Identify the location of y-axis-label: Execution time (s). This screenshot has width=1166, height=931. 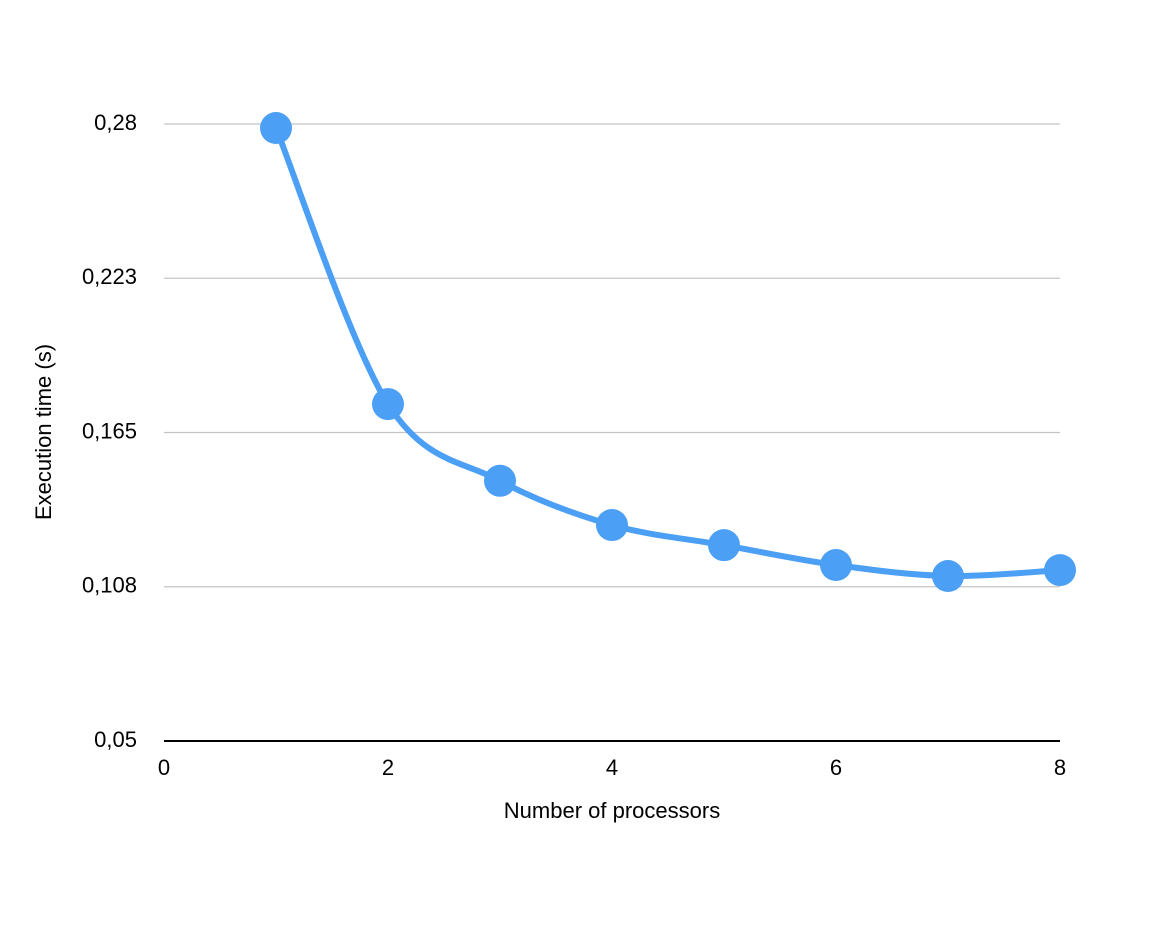
(43, 432).